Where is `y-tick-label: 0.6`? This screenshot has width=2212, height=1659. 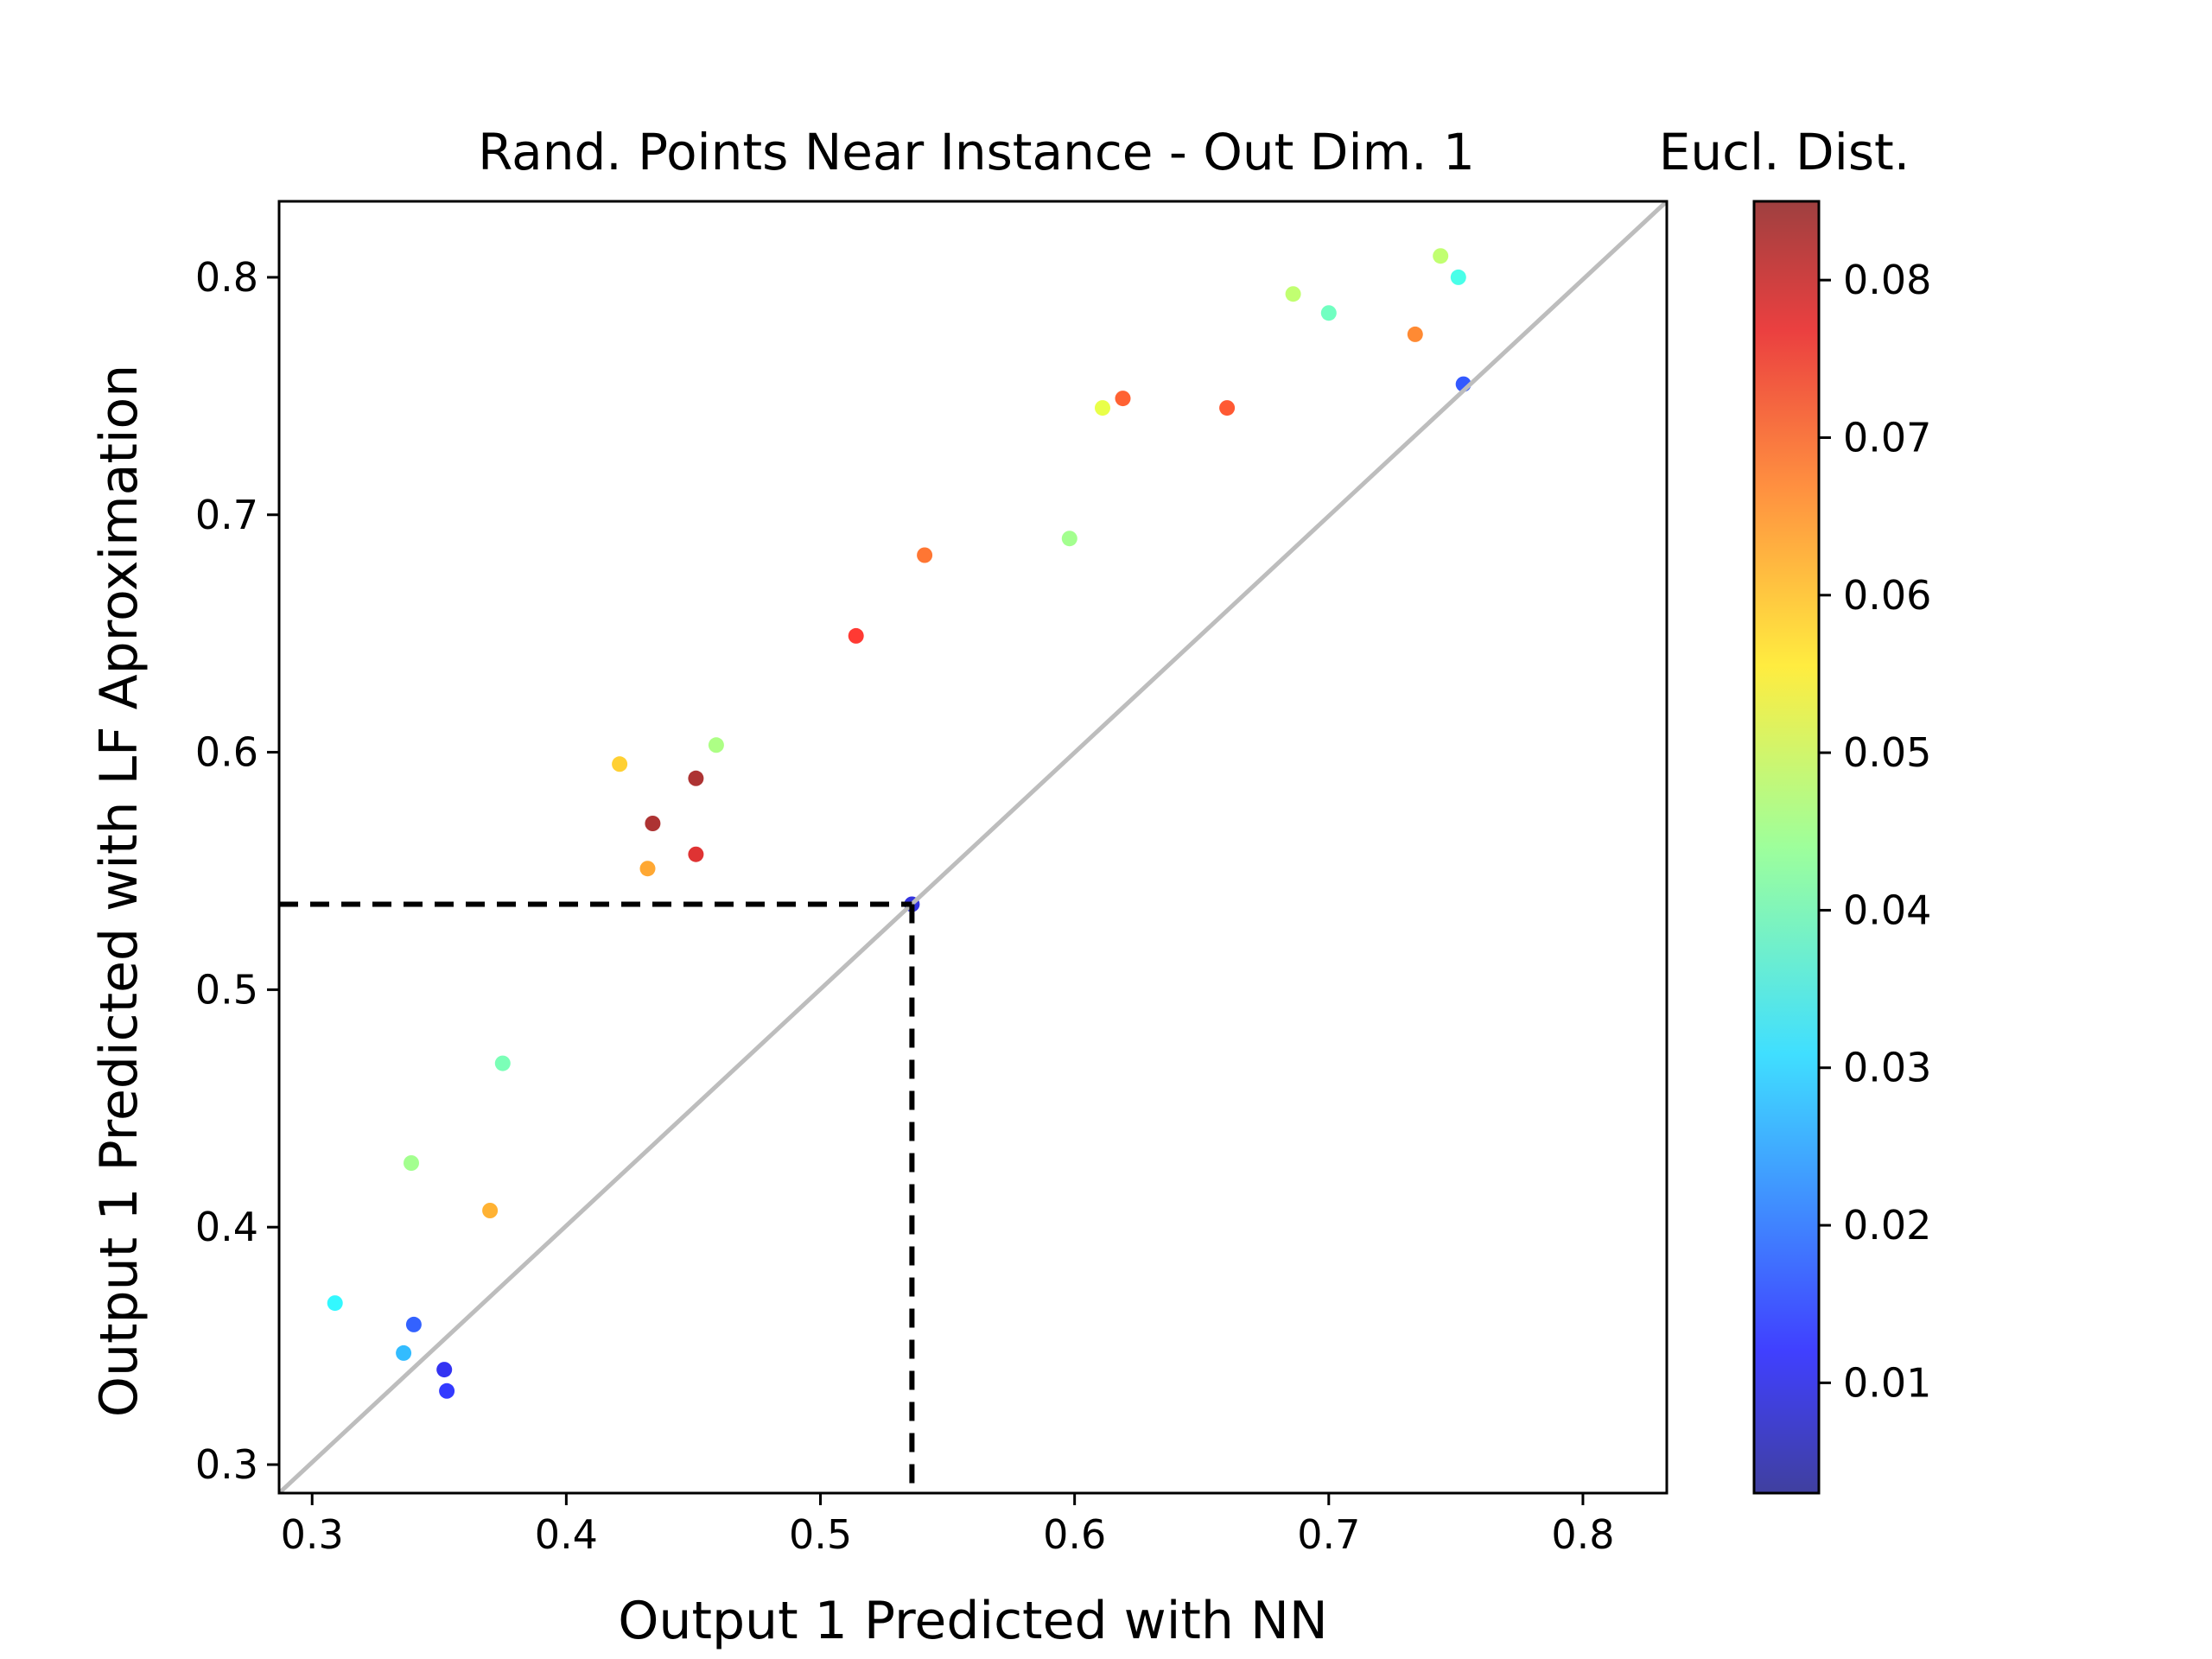 y-tick-label: 0.6 is located at coordinates (226, 752).